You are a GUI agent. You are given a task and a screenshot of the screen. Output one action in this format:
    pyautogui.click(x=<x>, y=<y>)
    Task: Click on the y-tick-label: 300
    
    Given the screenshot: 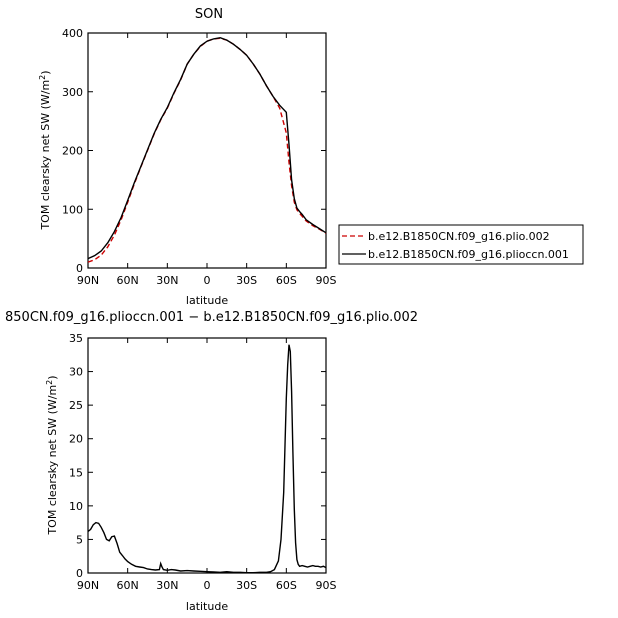 What is the action you would take?
    pyautogui.click(x=72, y=92)
    